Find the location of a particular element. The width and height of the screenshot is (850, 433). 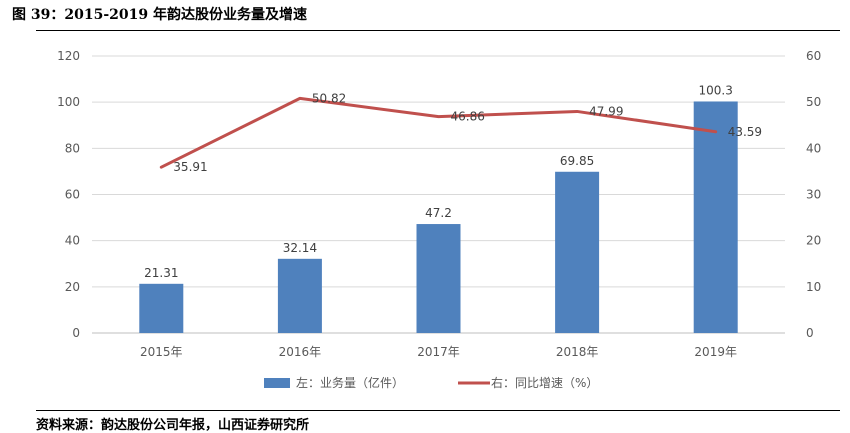

top-rule is located at coordinates (438, 30).